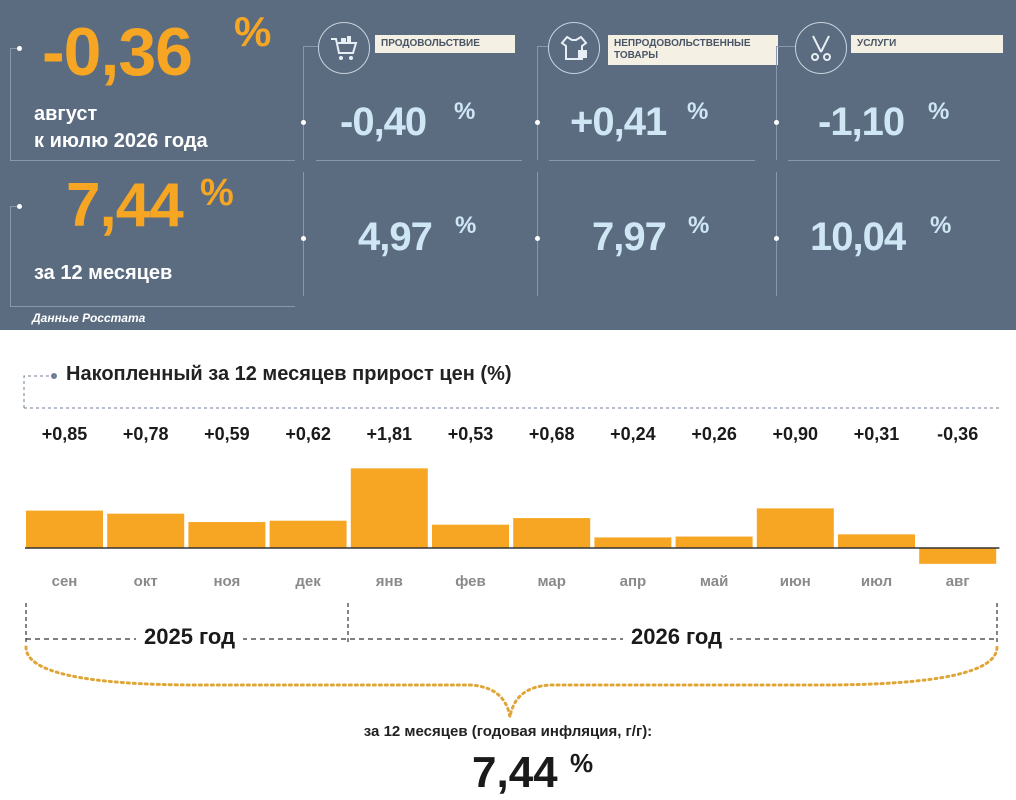 Image resolution: width=1016 pixels, height=800 pixels. I want to click on annual-inflation-label: за 12 месяцев (годовая инфляция, г/г):, so click(508, 731).